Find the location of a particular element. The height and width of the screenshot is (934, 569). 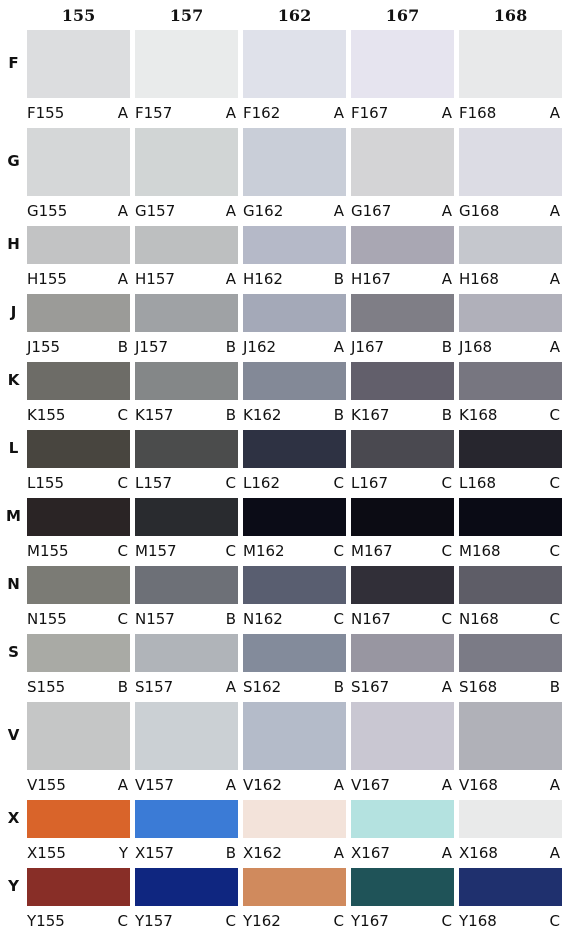

row-label: G is located at coordinates (13, 161).